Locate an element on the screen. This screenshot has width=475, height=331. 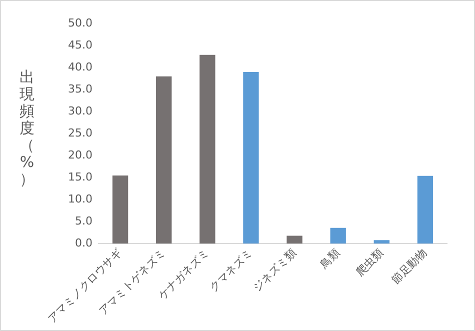
x-tick-label: 爬虫類 is located at coordinates (369, 262).